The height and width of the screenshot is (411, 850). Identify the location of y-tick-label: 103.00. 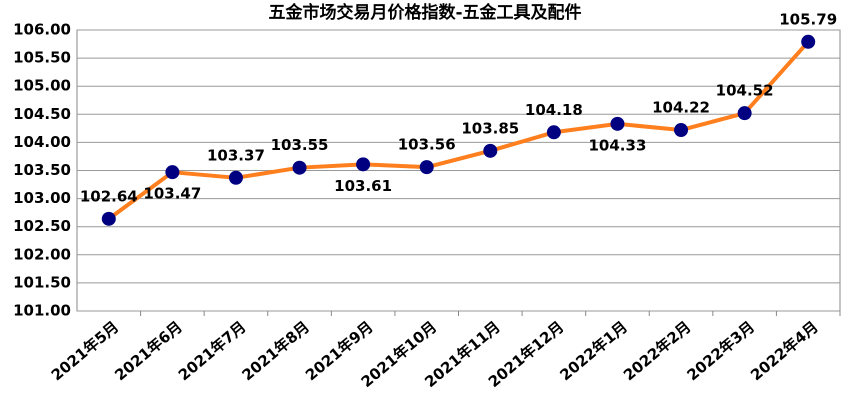
(42, 198).